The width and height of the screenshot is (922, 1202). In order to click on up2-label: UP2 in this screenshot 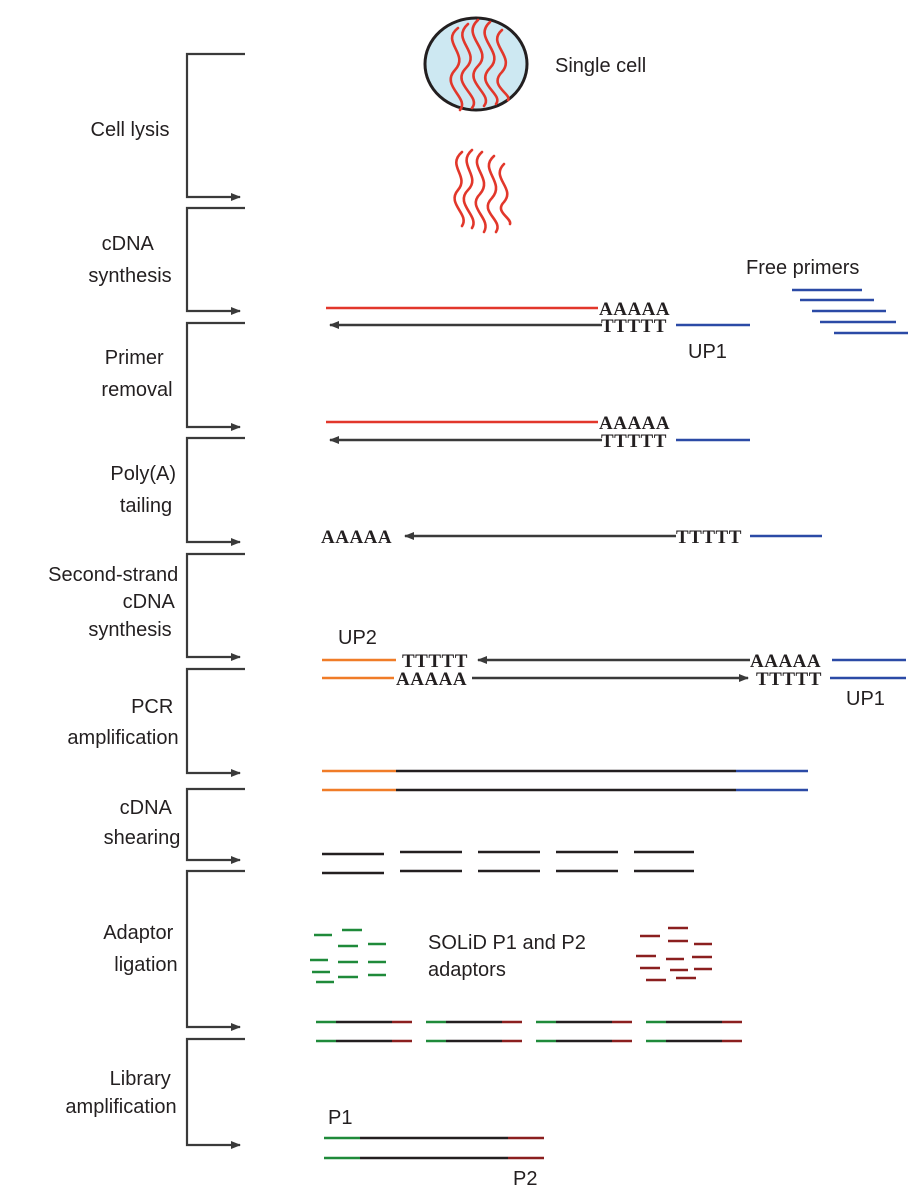, I will do `click(357, 638)`.